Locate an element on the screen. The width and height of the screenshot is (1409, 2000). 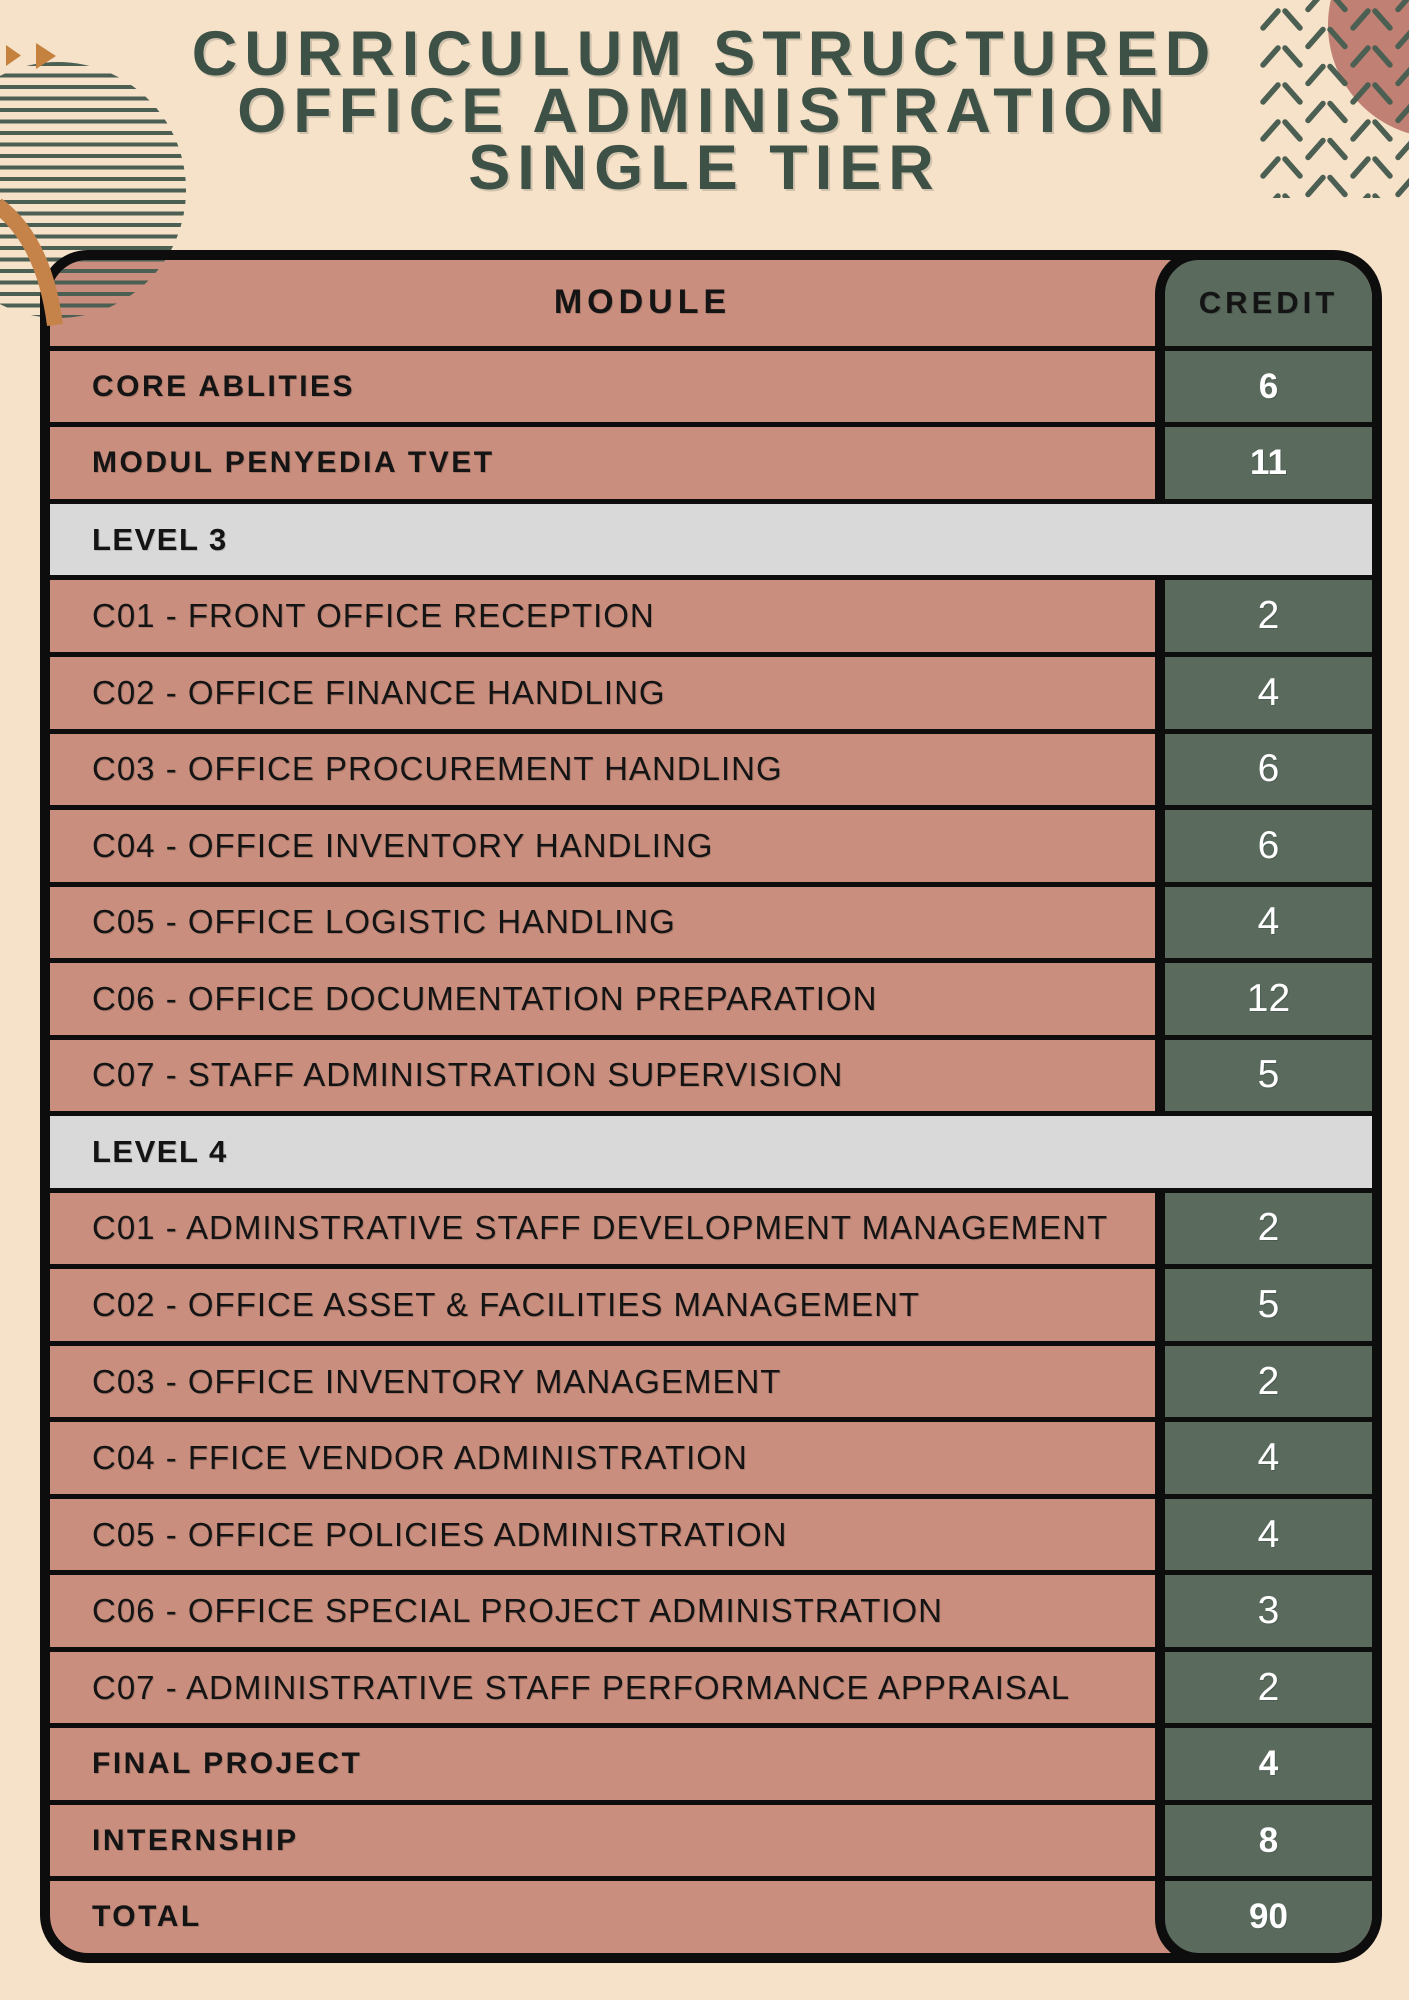
table-row: C07 - STAFF ADMINISTRATION SUPERVISION 5 is located at coordinates (711, 1078).